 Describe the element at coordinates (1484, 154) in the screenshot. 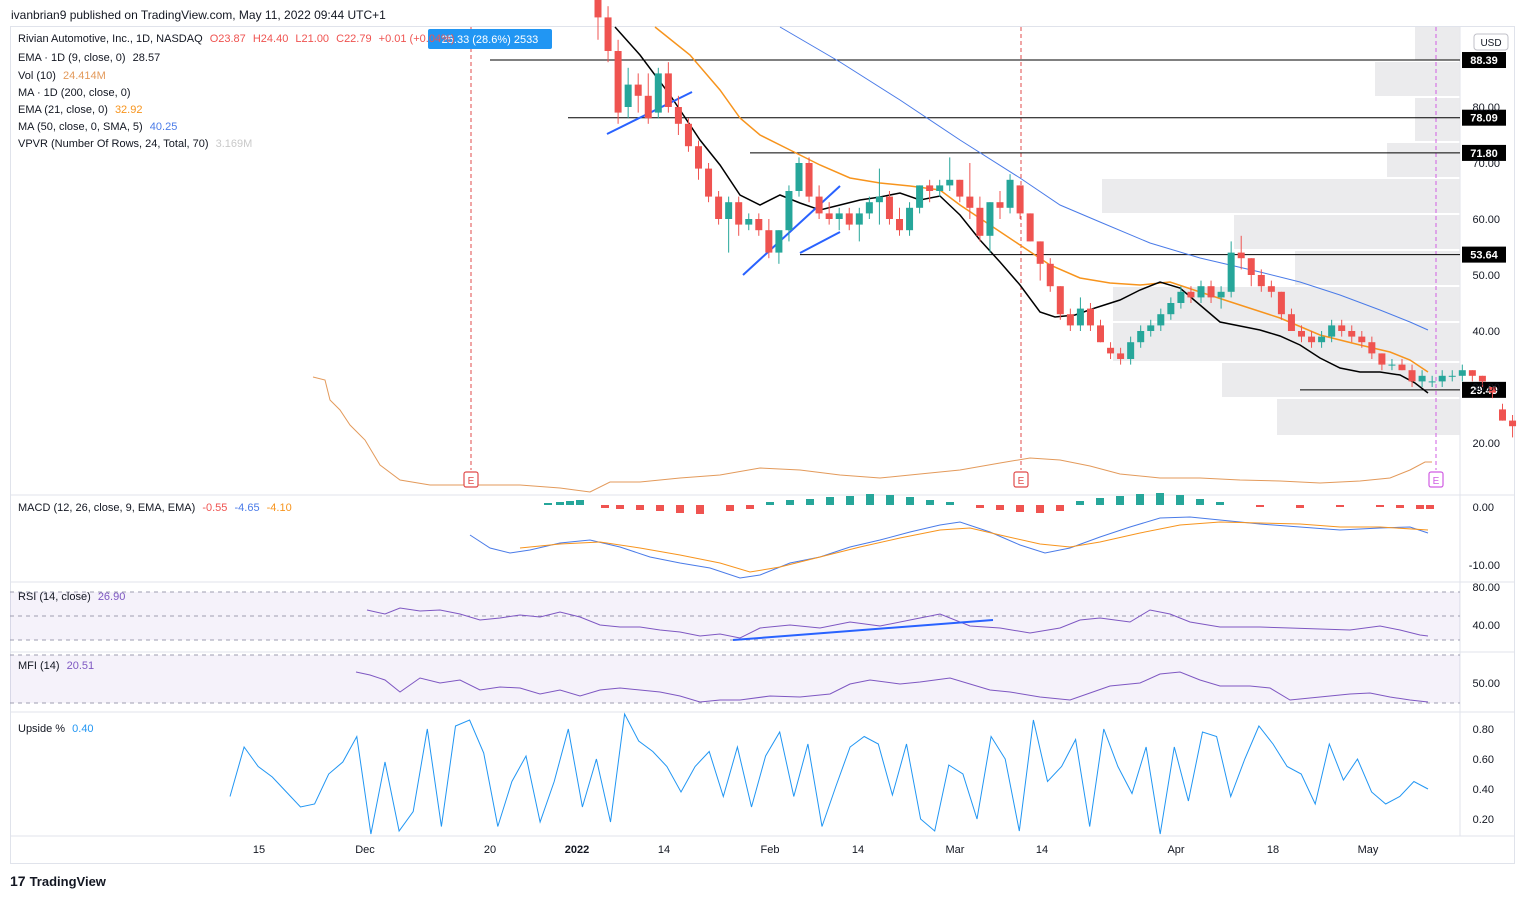

I see `level-label-2: 71.80` at that location.